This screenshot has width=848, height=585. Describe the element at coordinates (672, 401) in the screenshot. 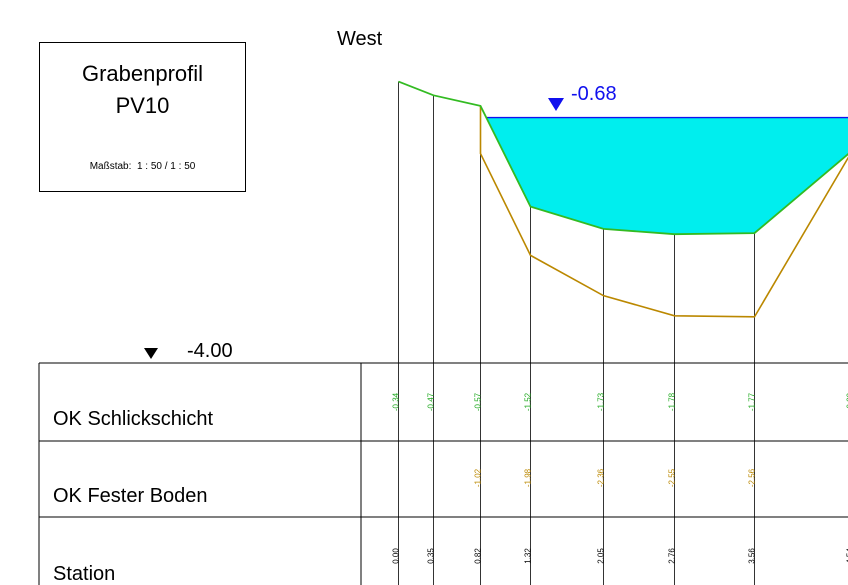

I see `schlick-value: -1.78` at that location.